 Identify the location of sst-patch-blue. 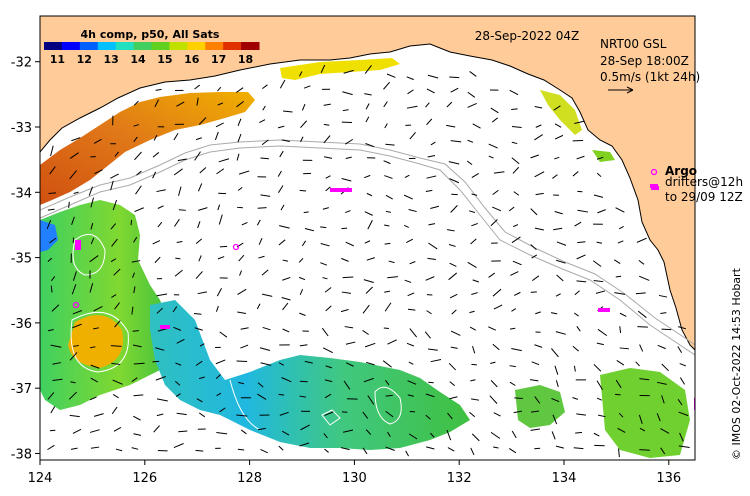
(49, 236).